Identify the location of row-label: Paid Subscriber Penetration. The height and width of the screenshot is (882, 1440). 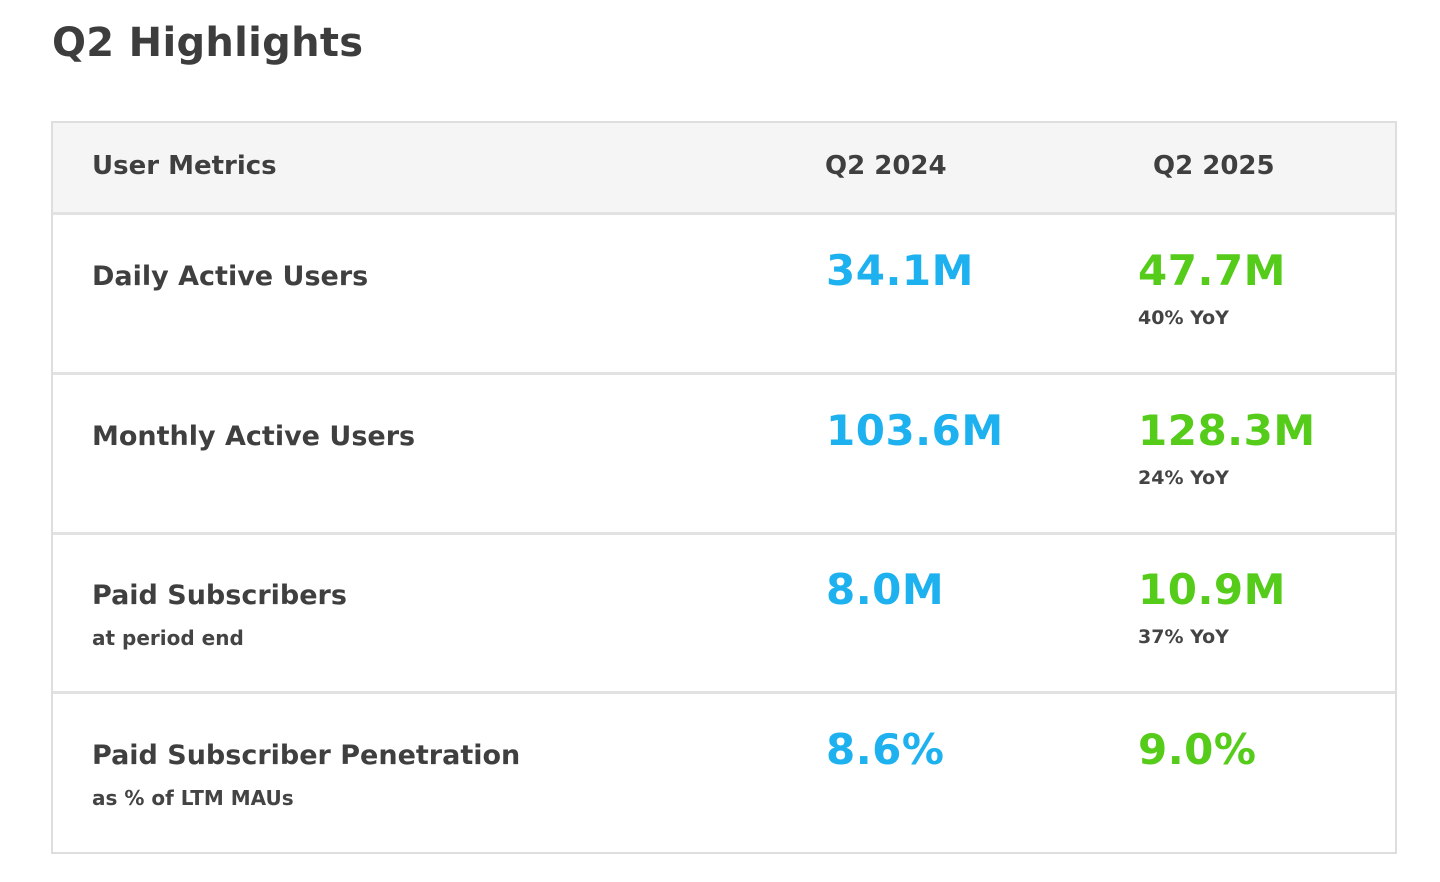
(306, 755).